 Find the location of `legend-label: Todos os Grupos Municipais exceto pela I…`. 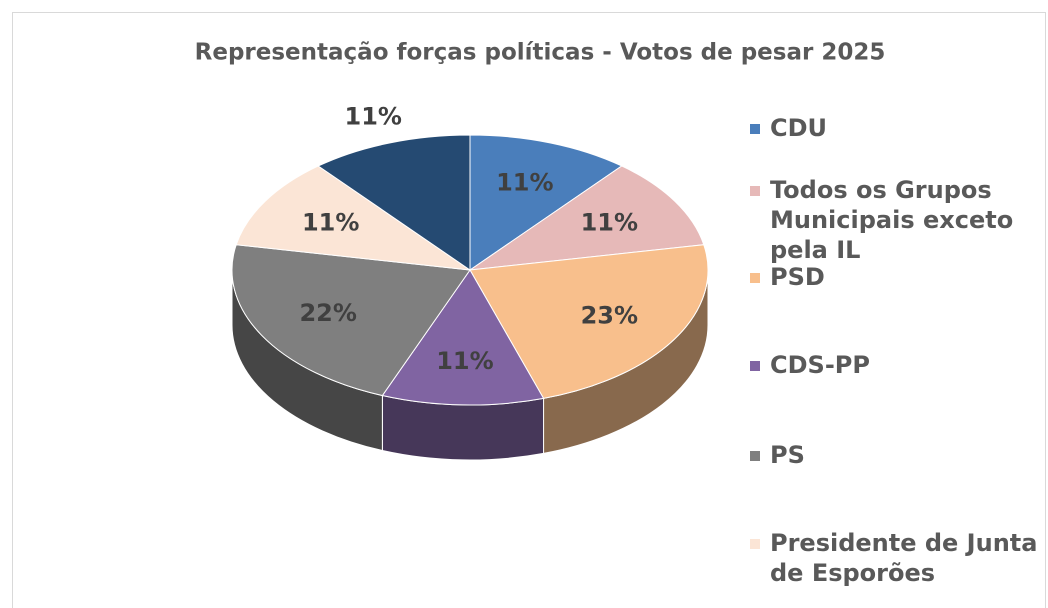

legend-label: Todos os Grupos Municipais exceto pela I… is located at coordinates (892, 220).